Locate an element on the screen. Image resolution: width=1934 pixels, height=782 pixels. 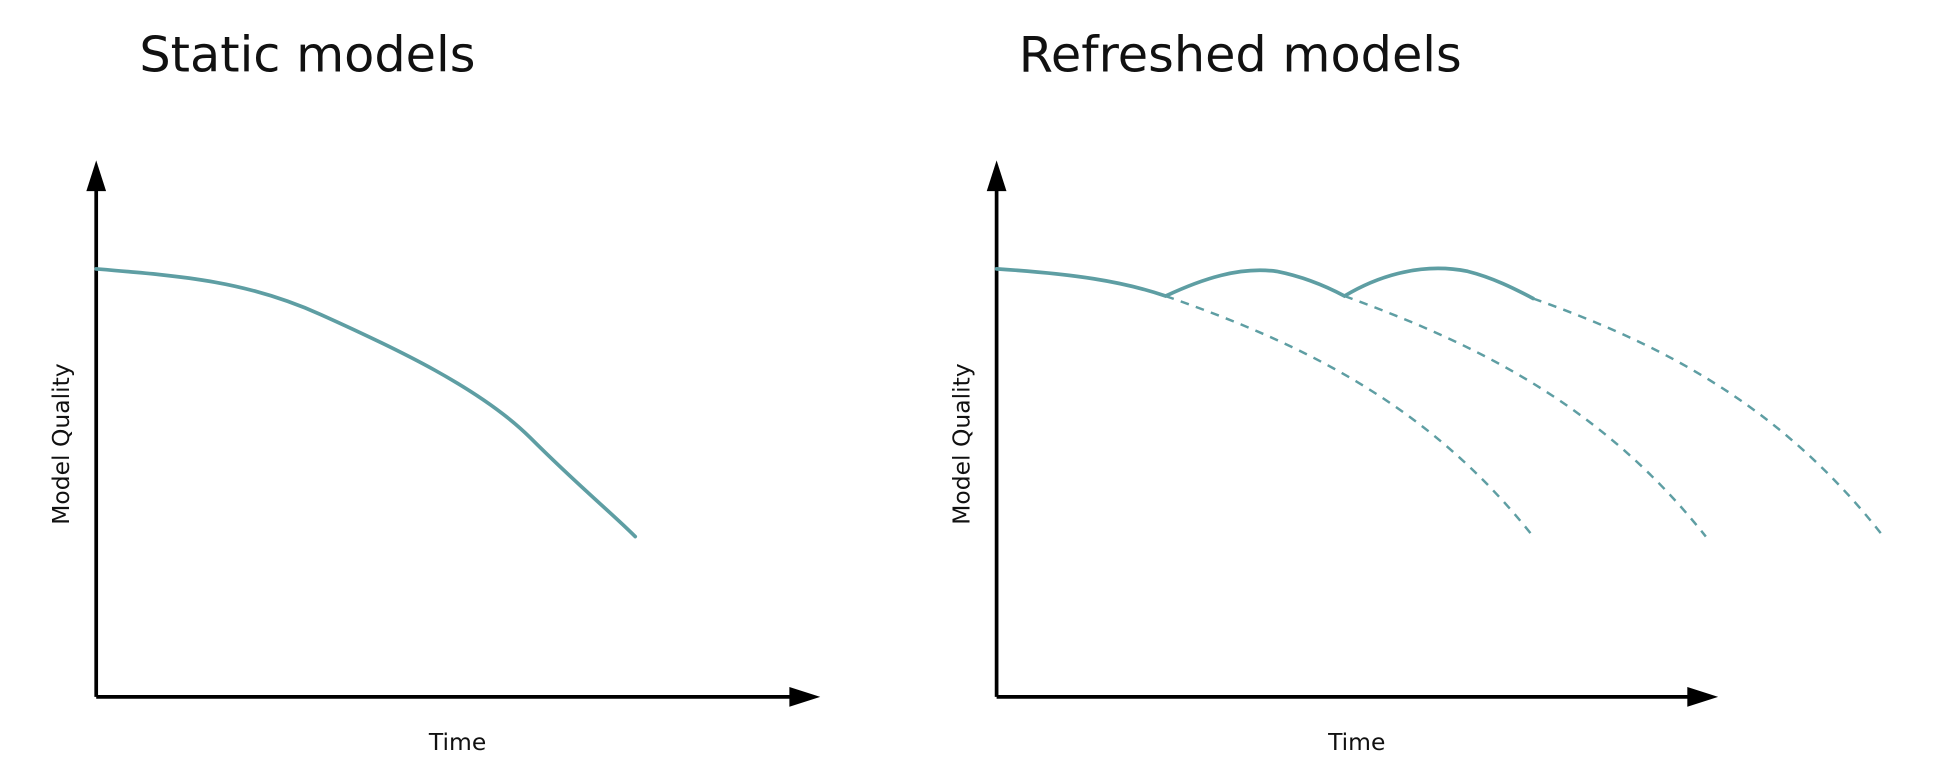
panel-title: Refreshed models is located at coordinates (1240, 55).